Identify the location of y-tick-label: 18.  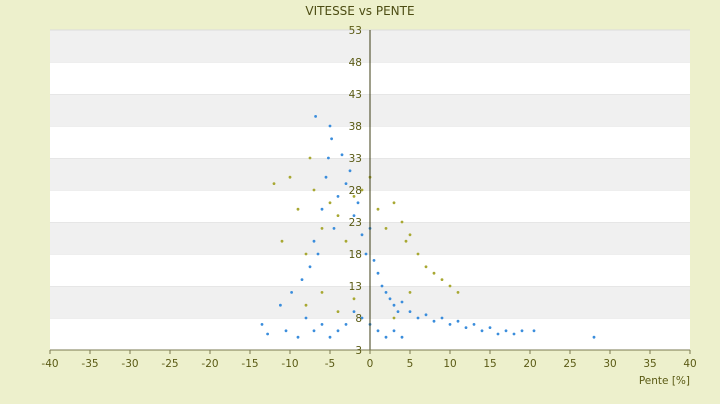
(355, 255).